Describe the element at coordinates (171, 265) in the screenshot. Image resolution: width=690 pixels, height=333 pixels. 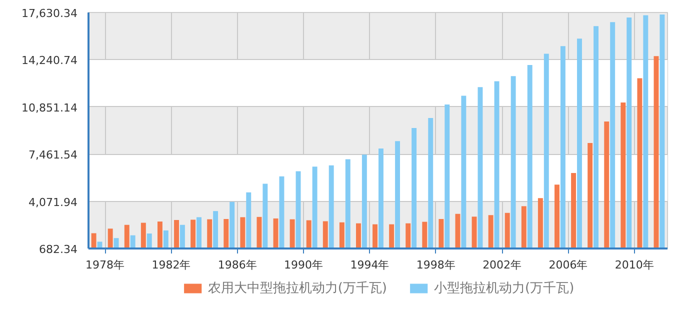
I see `x-tick-label: 1982年` at that location.